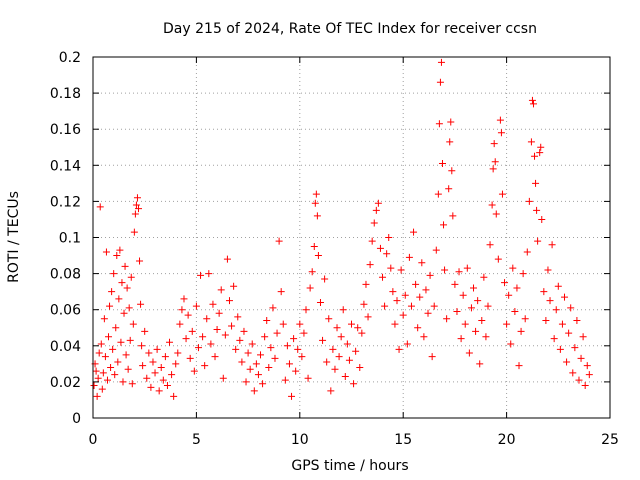 The width and height of the screenshot is (640, 480). What do you see at coordinates (65, 166) in the screenshot?
I see `y-tick-label: 0.14` at bounding box center [65, 166].